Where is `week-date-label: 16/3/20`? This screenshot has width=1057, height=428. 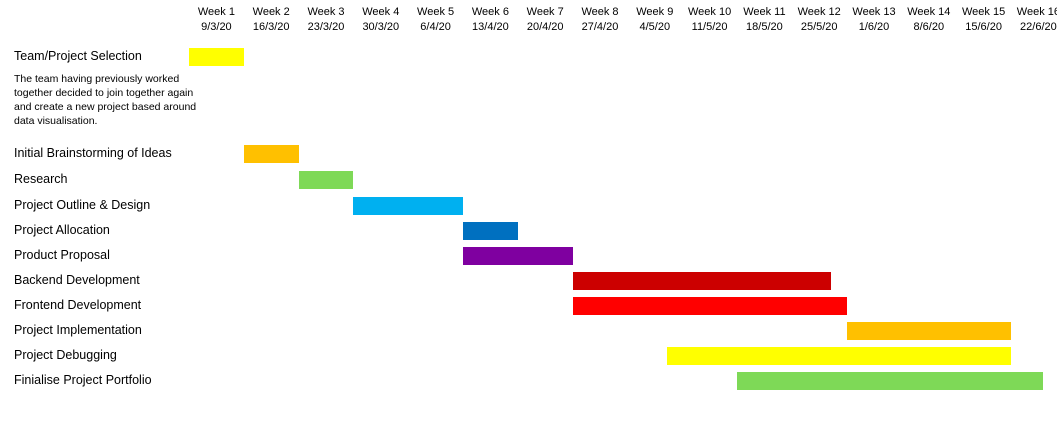
week-date-label: 16/3/20 is located at coordinates (271, 27).